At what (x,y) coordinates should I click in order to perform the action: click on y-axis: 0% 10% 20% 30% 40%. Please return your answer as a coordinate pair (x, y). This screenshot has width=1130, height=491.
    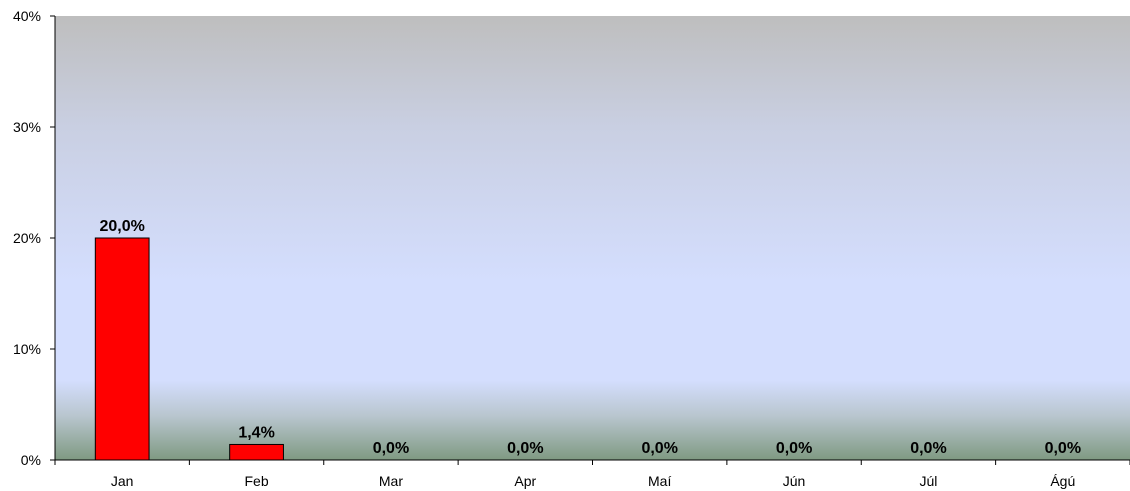
    Looking at the image, I should click on (34, 238).